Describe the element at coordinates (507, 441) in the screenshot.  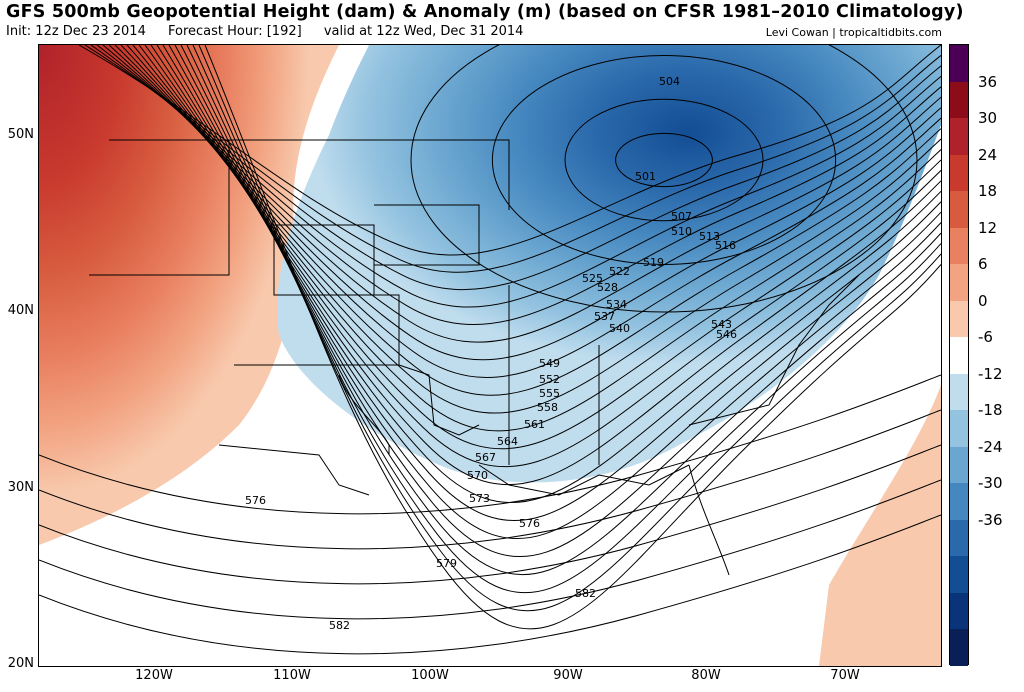
I see `contour-label: 564` at that location.